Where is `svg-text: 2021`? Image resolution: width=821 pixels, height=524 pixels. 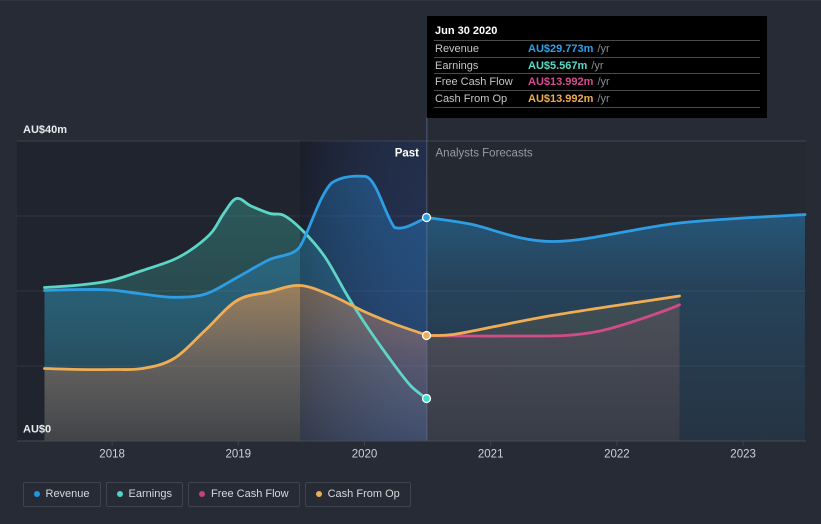
svg-text: 2021 is located at coordinates (491, 455).